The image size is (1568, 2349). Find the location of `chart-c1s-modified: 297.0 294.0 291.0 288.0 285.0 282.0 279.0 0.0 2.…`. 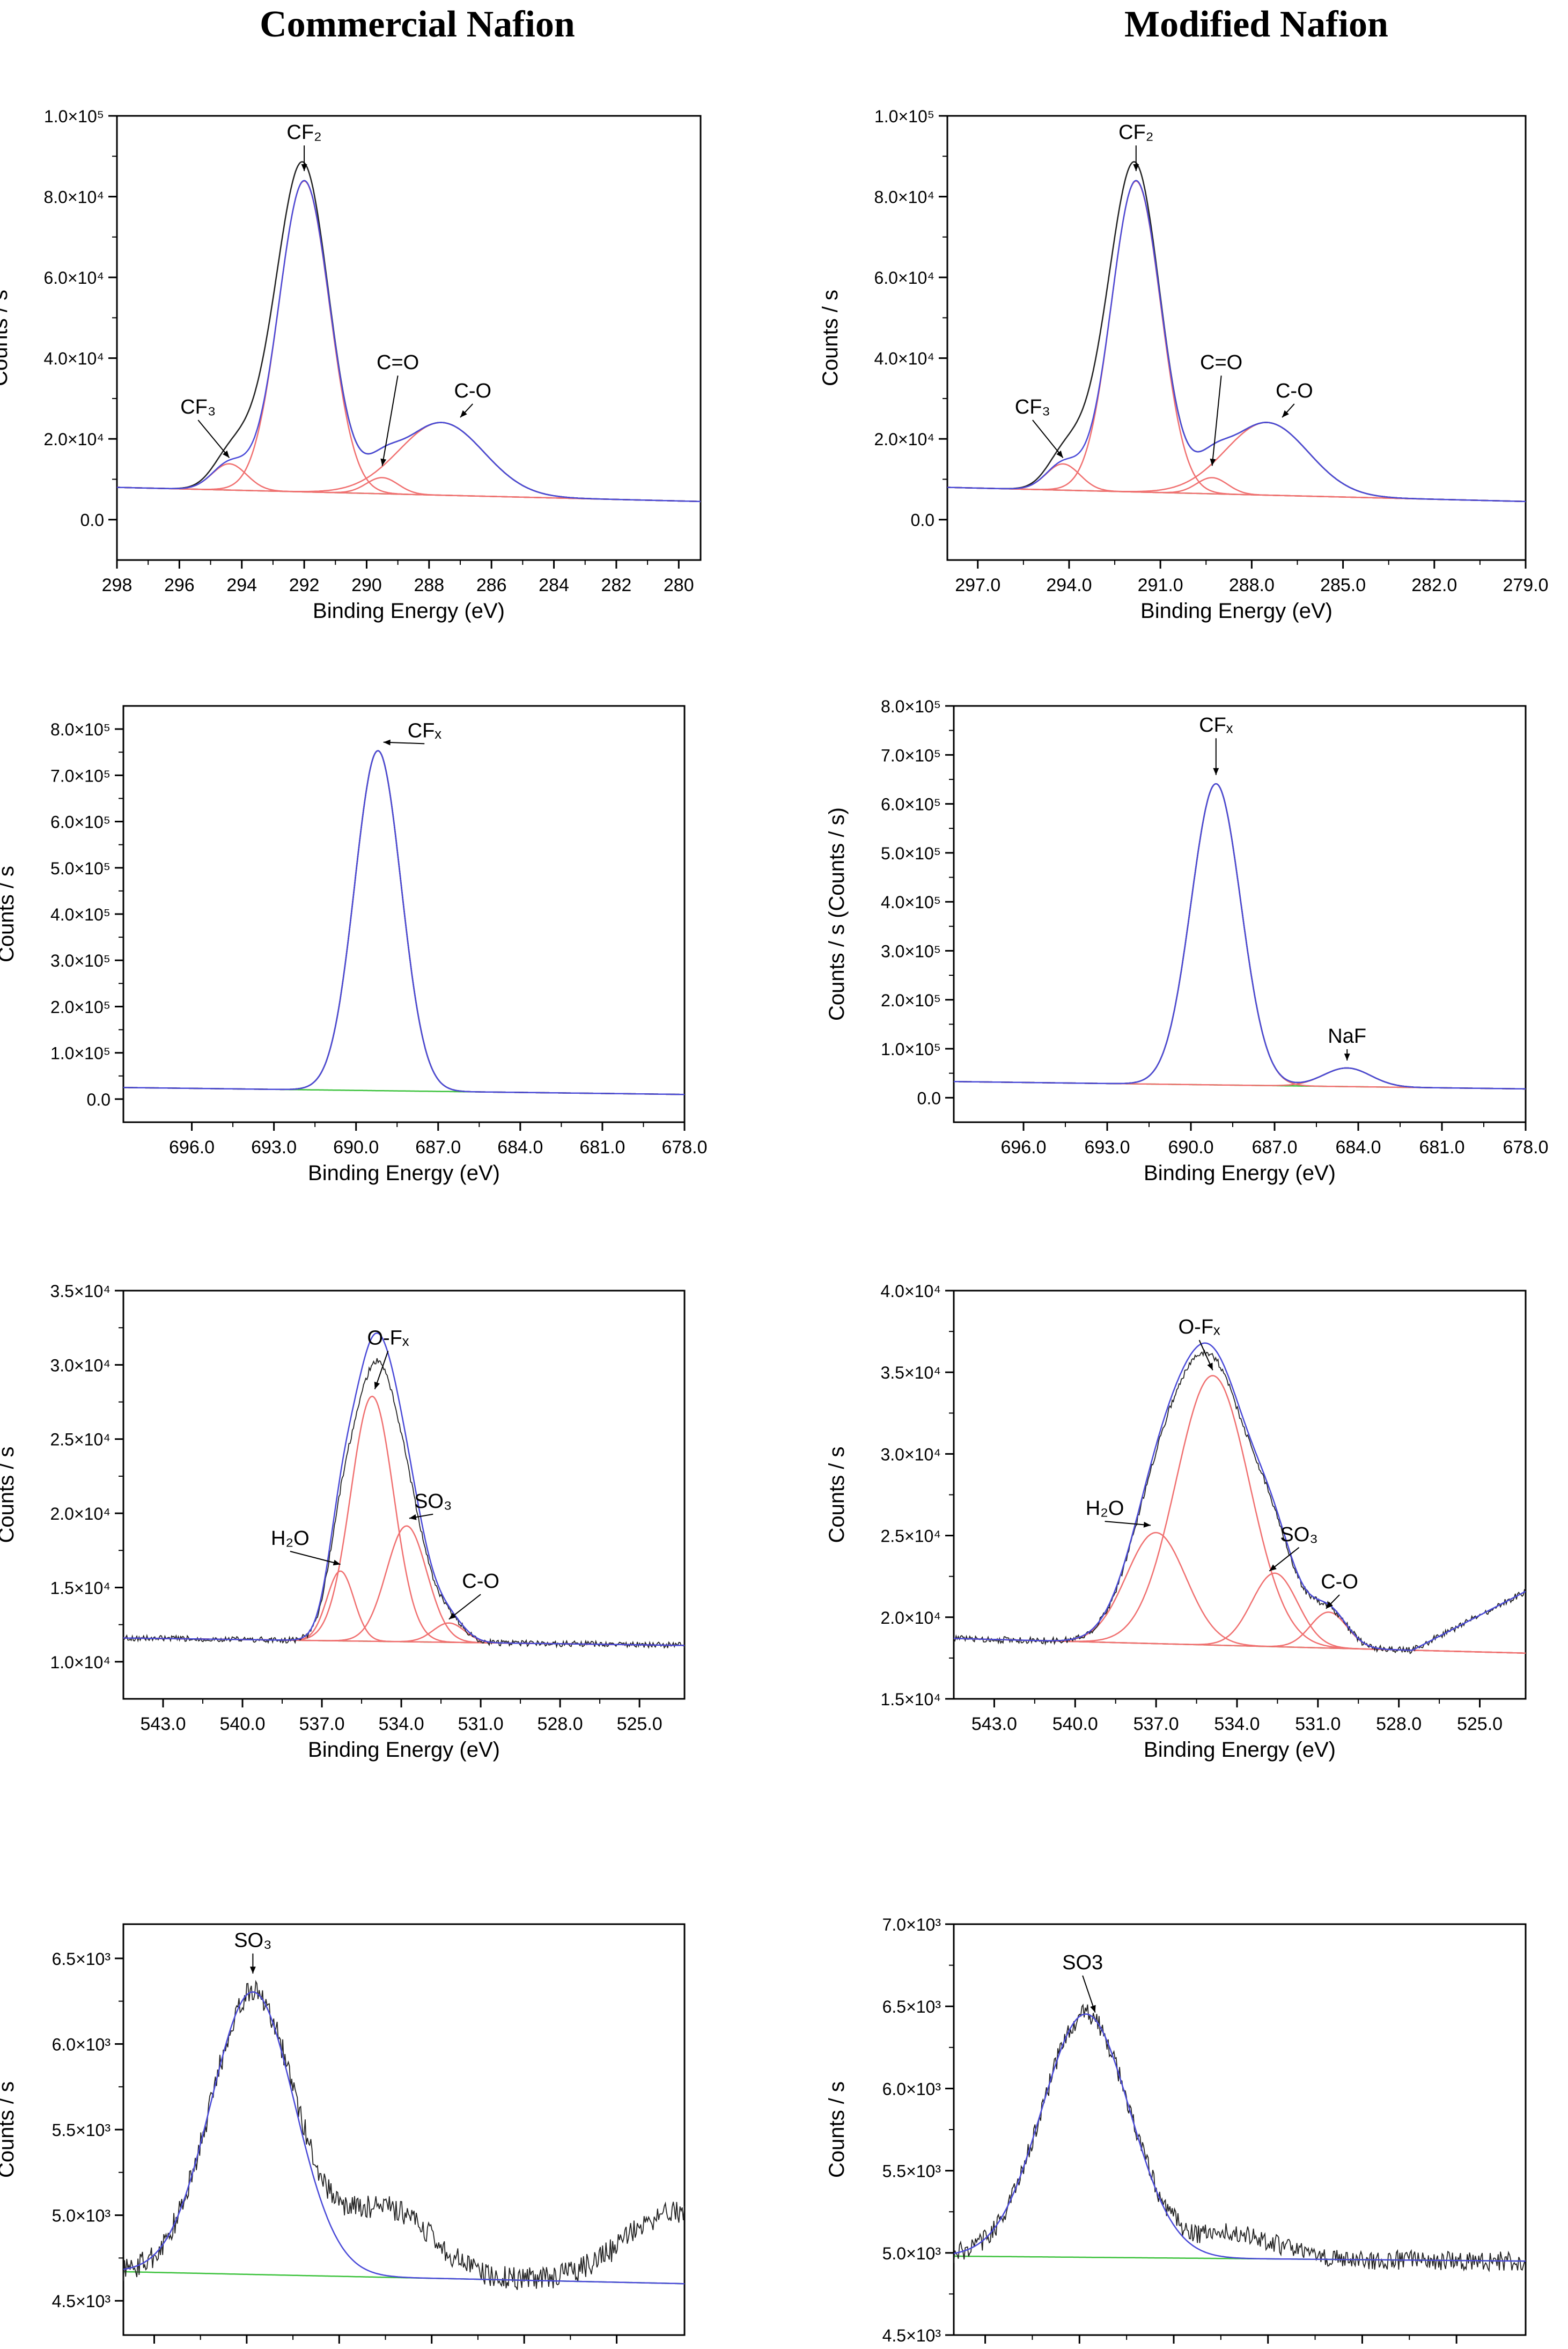

chart-c1s-modified: 297.0 294.0 291.0 288.0 285.0 282.0 279.0 0.0 2.… is located at coordinates (1184, 365).